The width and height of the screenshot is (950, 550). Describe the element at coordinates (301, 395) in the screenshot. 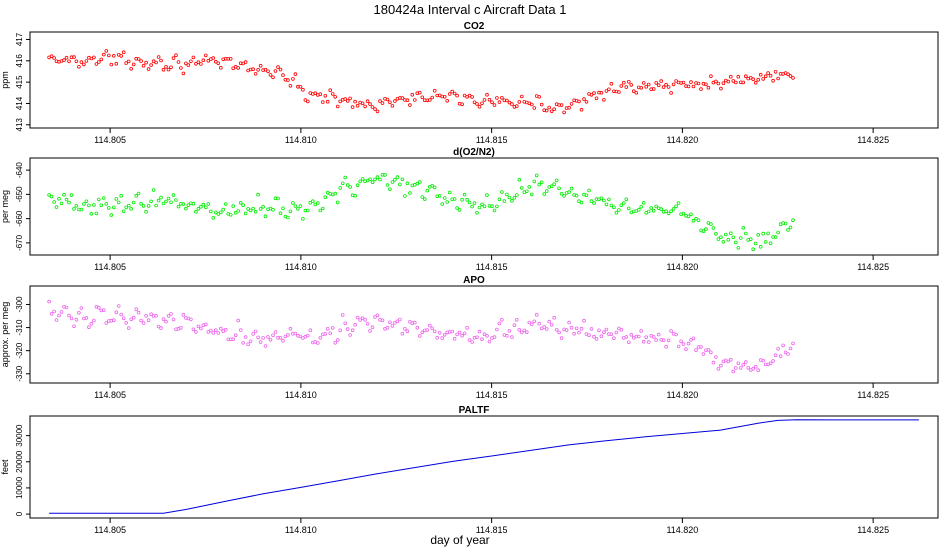

I see `x-tick-label: 114.810` at that location.